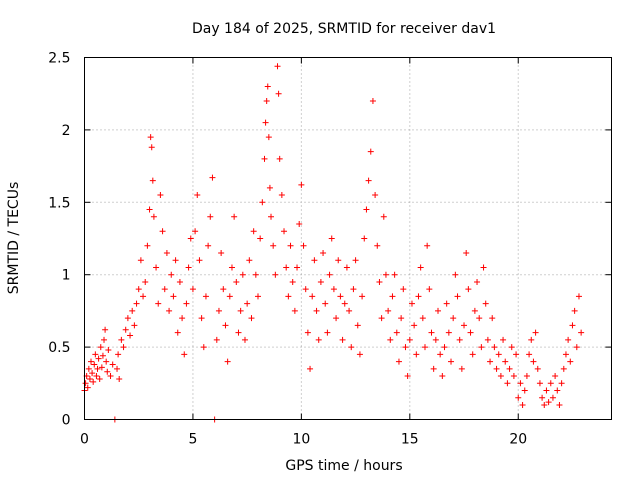  Describe the element at coordinates (343, 466) in the screenshot. I see `x-axis-label: GPS time / hours` at that location.